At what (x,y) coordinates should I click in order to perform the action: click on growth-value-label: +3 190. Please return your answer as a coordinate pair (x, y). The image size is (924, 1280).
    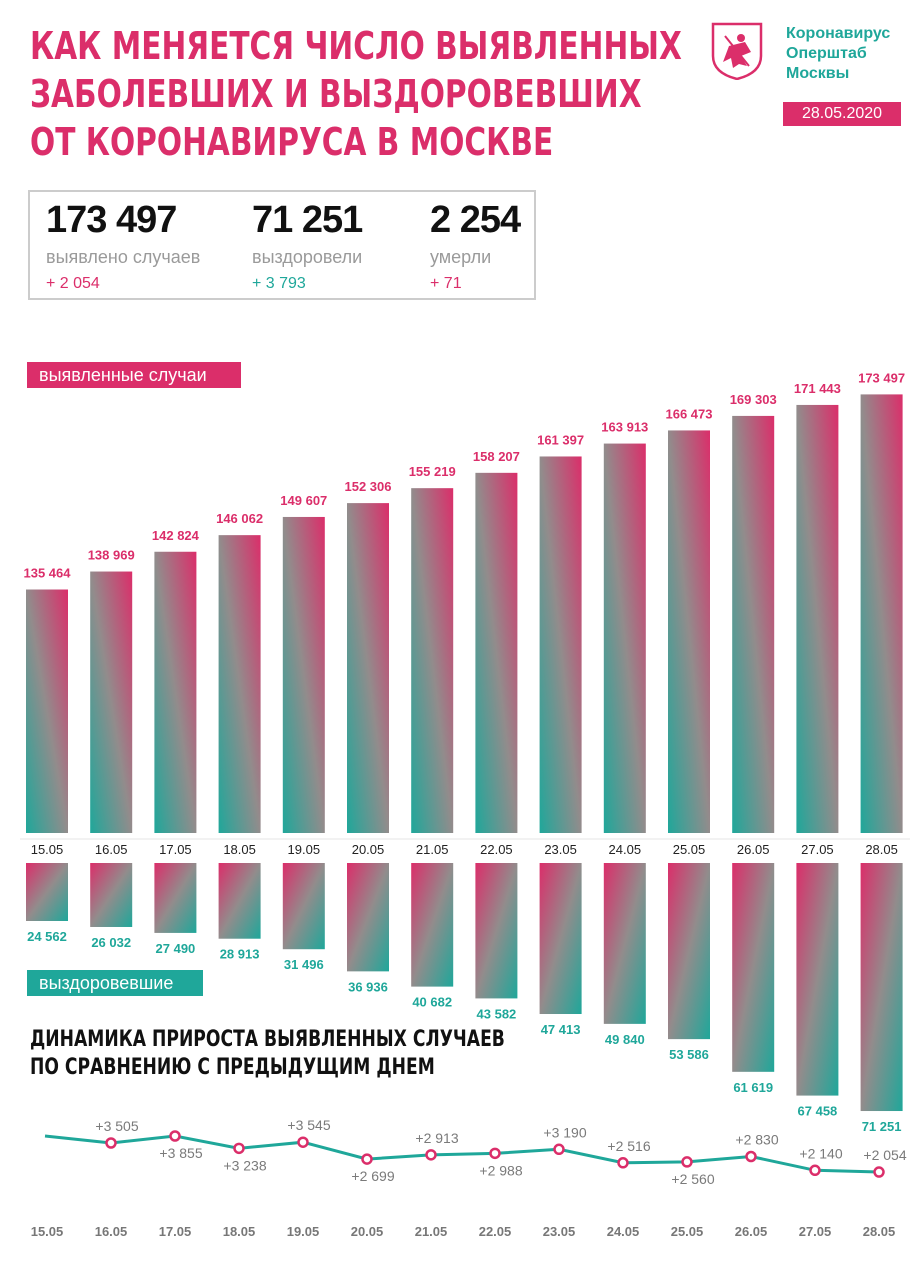
    Looking at the image, I should click on (564, 1132).